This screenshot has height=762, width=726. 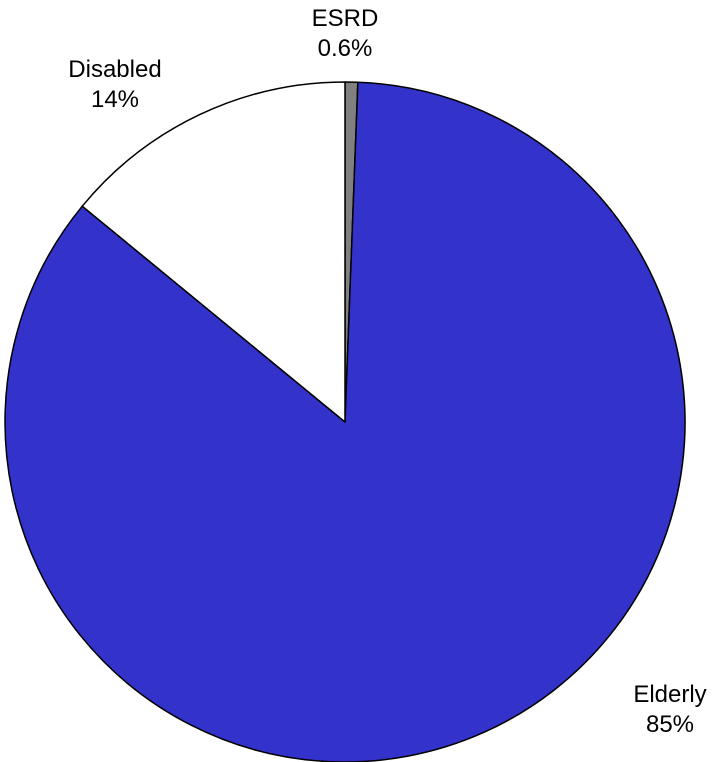 I want to click on slice-label-disabled-name: Disabled, so click(x=115, y=69).